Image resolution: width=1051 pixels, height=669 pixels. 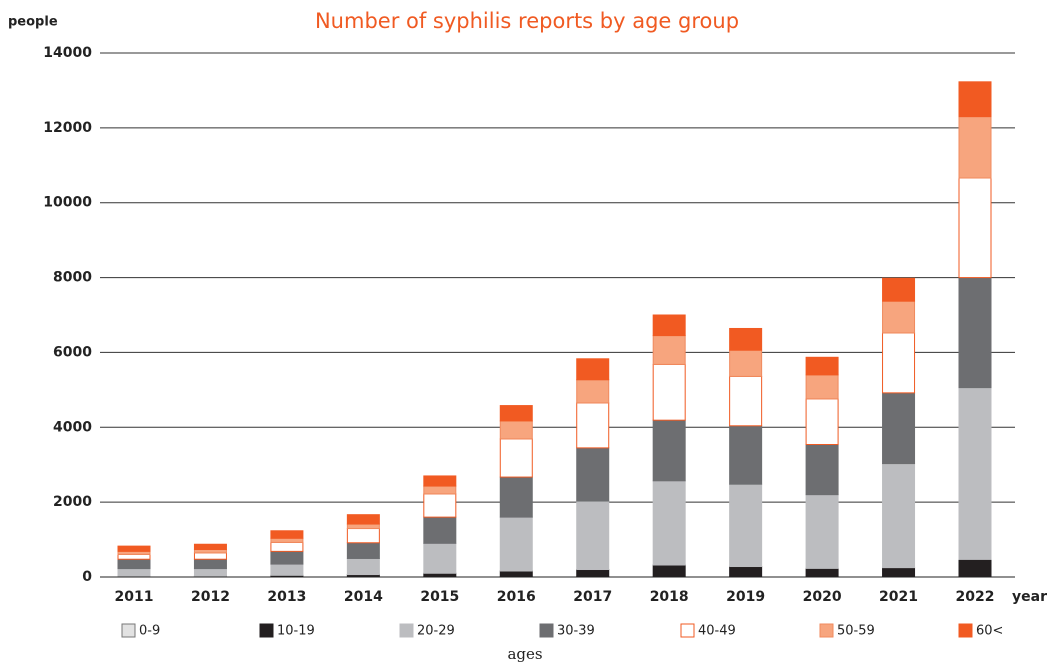 What do you see at coordinates (527, 21) in the screenshot?
I see `chart-title: Number of syphilis reports by age group` at bounding box center [527, 21].